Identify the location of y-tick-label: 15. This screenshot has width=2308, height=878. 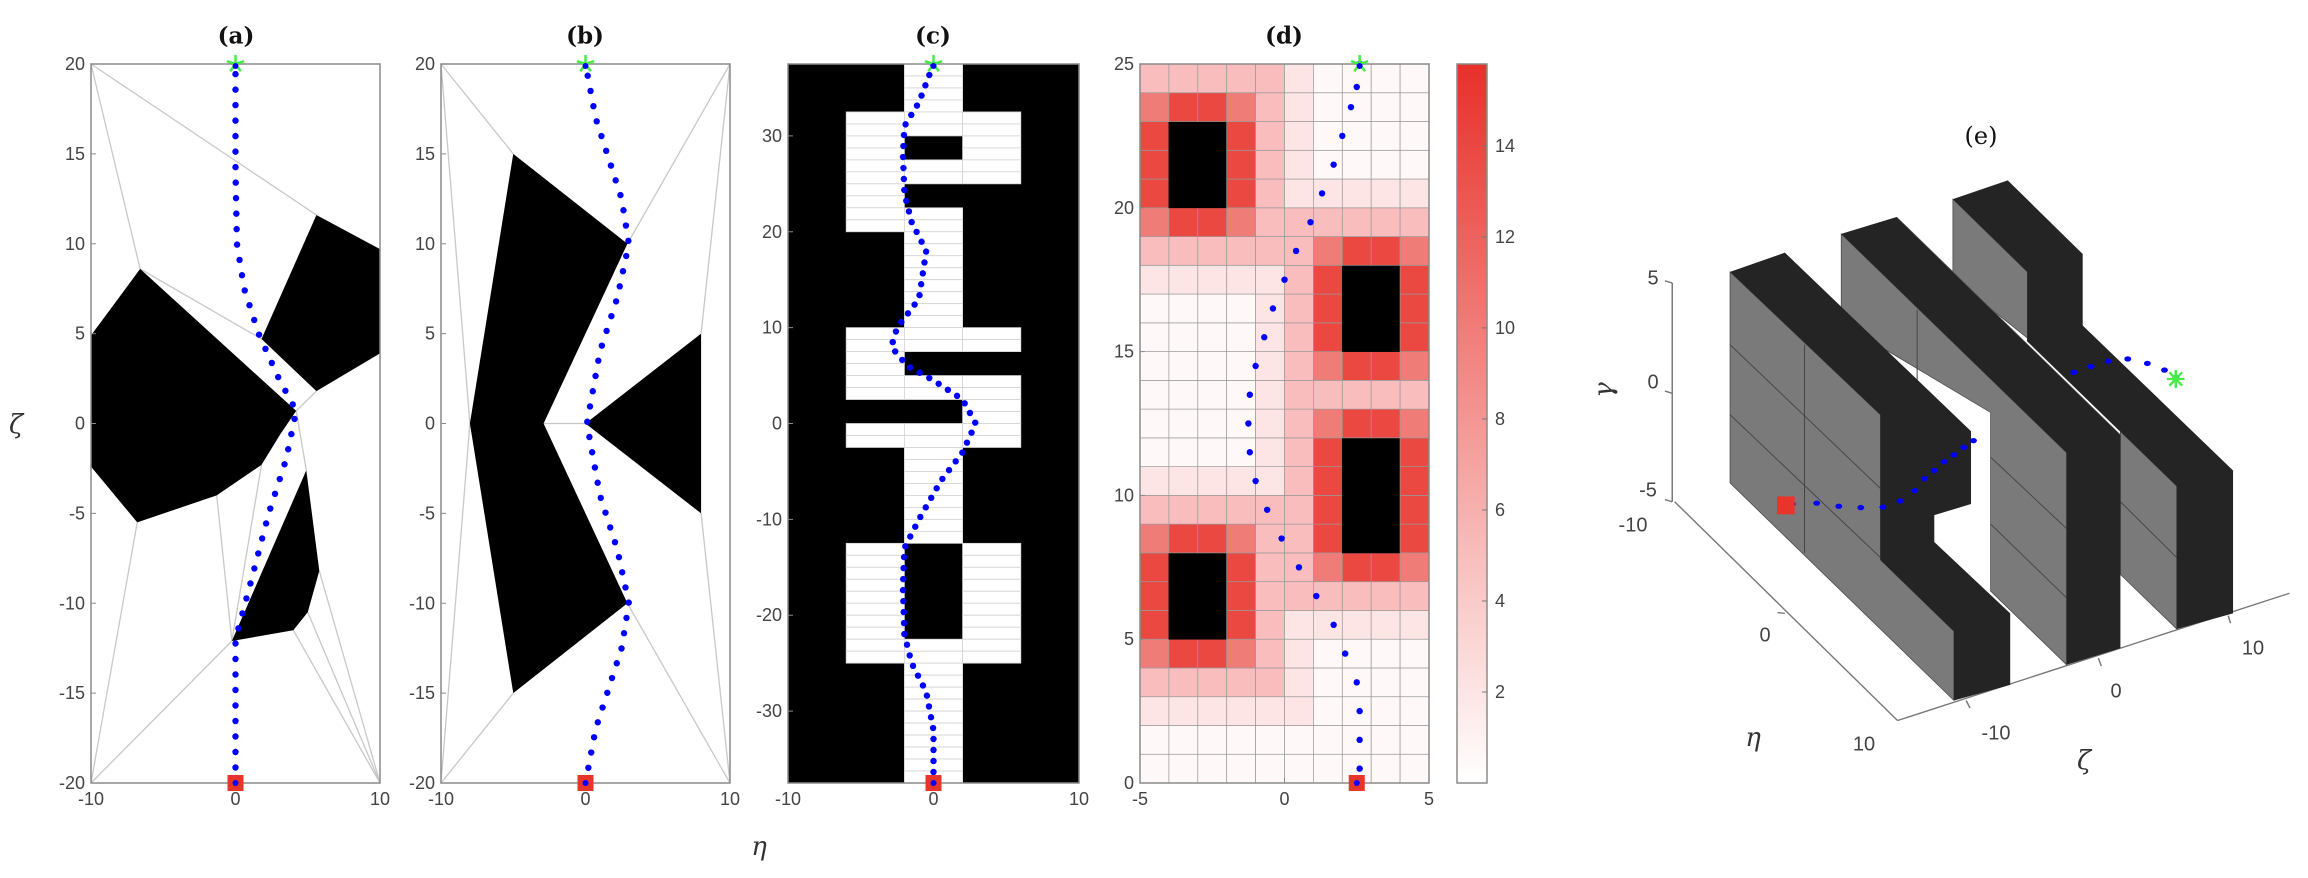
(75, 154).